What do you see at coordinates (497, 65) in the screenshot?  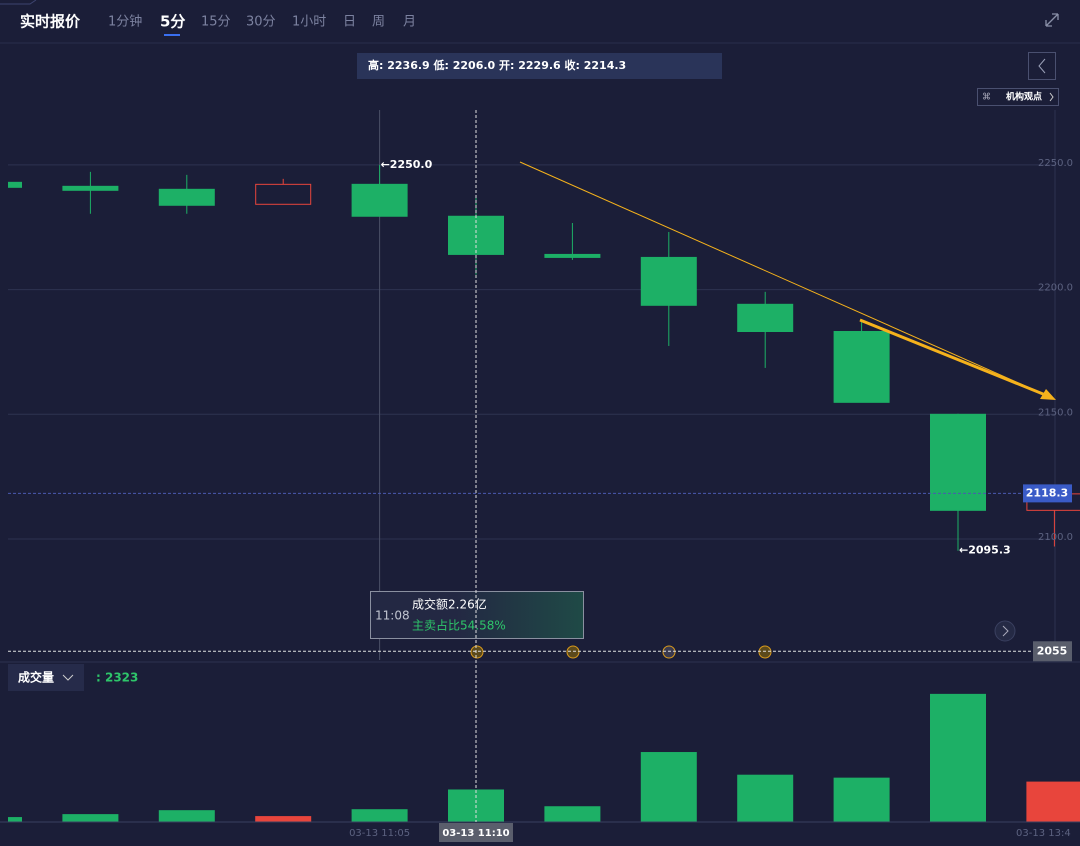 I see `ohlc-readout: 高: 2236.9 低: 2206.0 开: 2229.6 收: 2214.3` at bounding box center [497, 65].